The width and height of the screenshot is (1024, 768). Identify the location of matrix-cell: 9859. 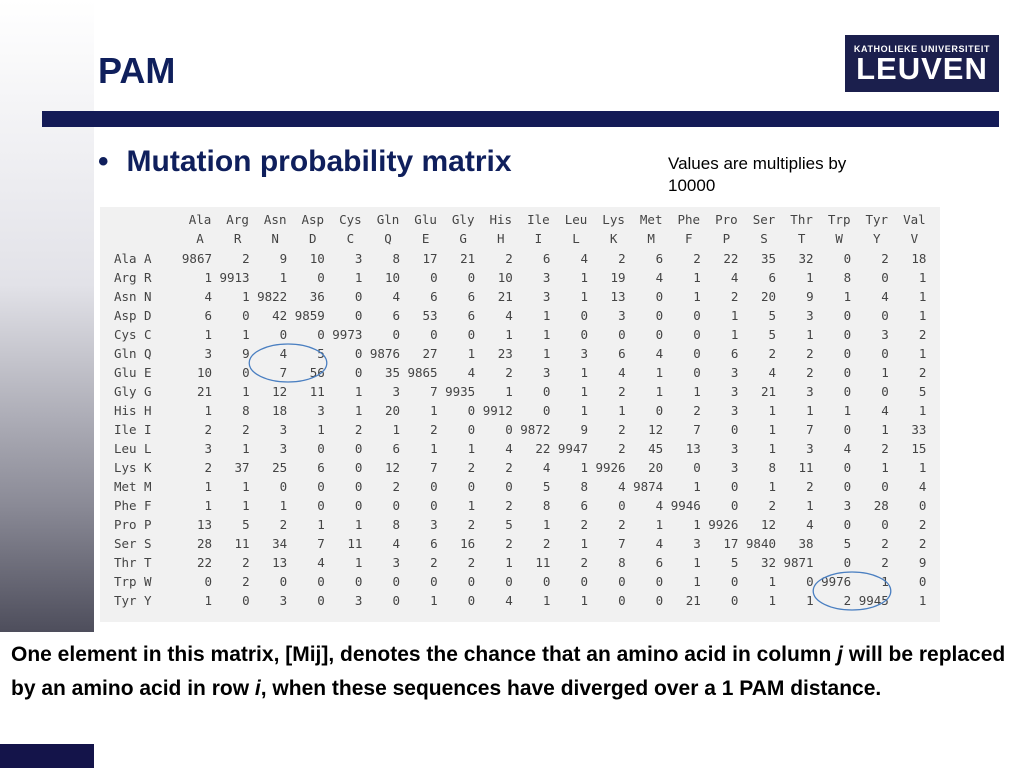
(310, 315).